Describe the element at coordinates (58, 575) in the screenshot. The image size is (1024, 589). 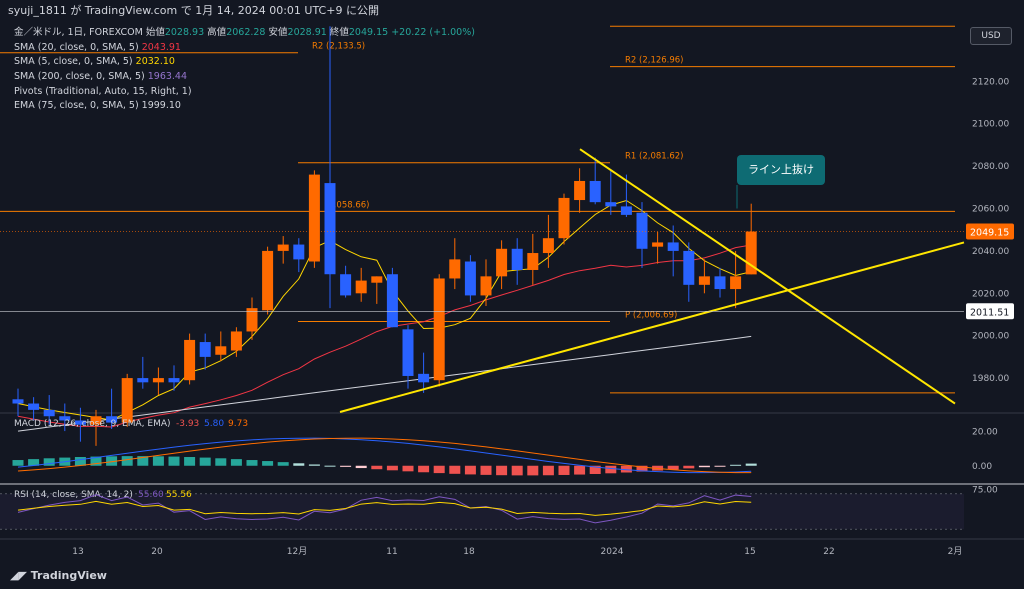
I see `tradingview-logo: ◢◤ TradingView` at that location.